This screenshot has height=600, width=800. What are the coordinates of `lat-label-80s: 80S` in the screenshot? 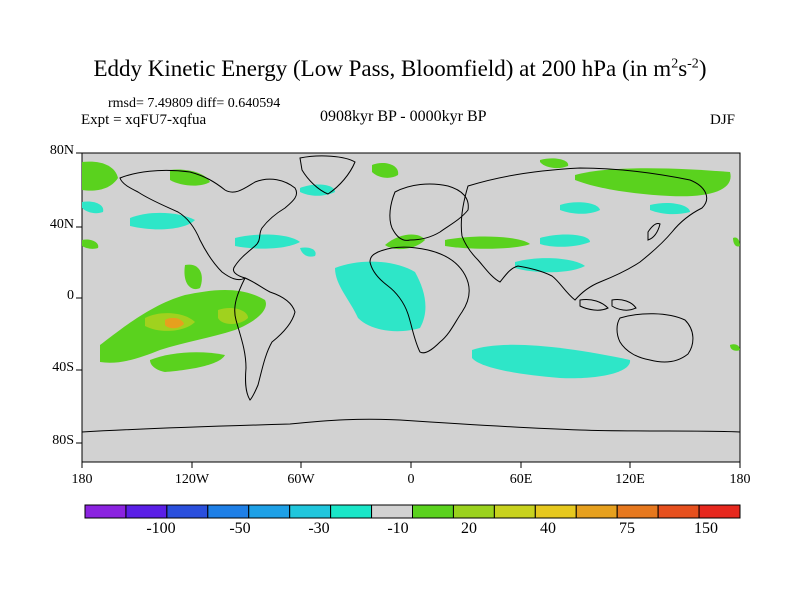 It's located at (63, 440).